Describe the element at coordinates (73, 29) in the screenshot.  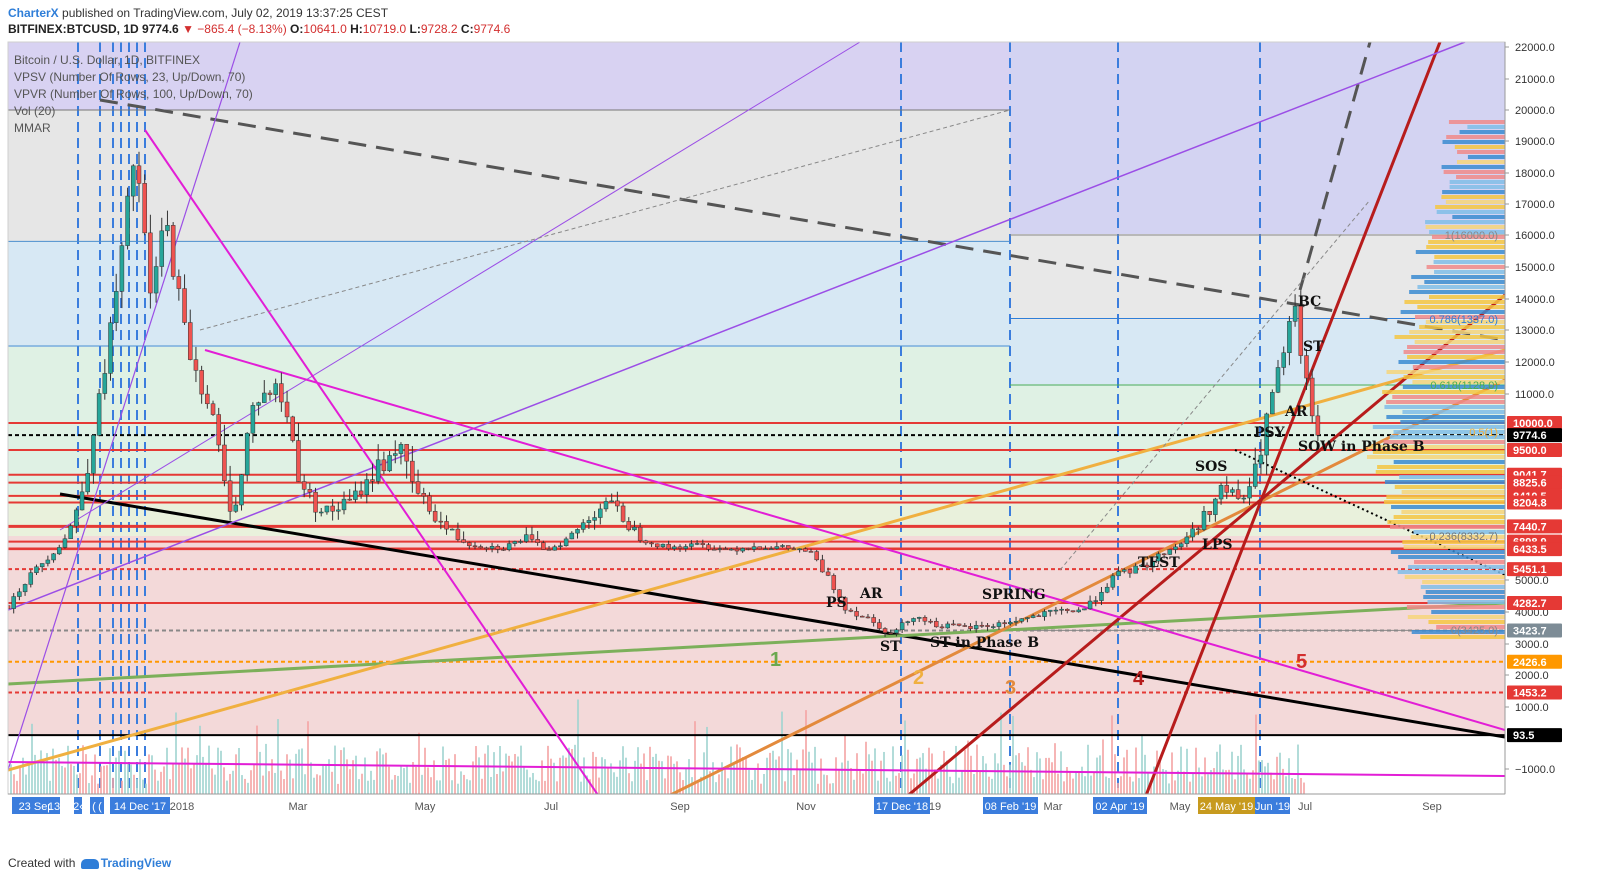
I see `symbol-label: BITFINEX:BTCUSD, 1D` at that location.